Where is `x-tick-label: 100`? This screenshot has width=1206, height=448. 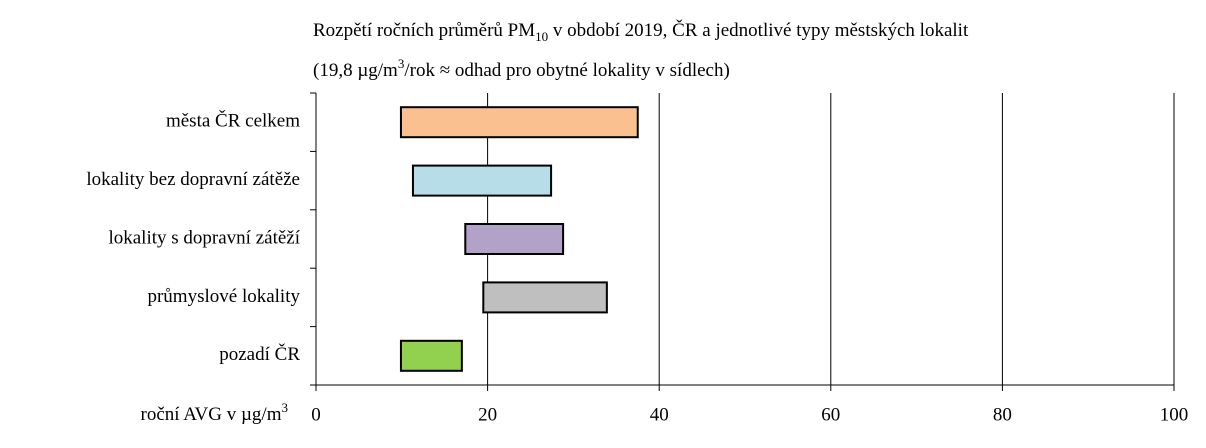 x-tick-label: 100 is located at coordinates (1174, 414).